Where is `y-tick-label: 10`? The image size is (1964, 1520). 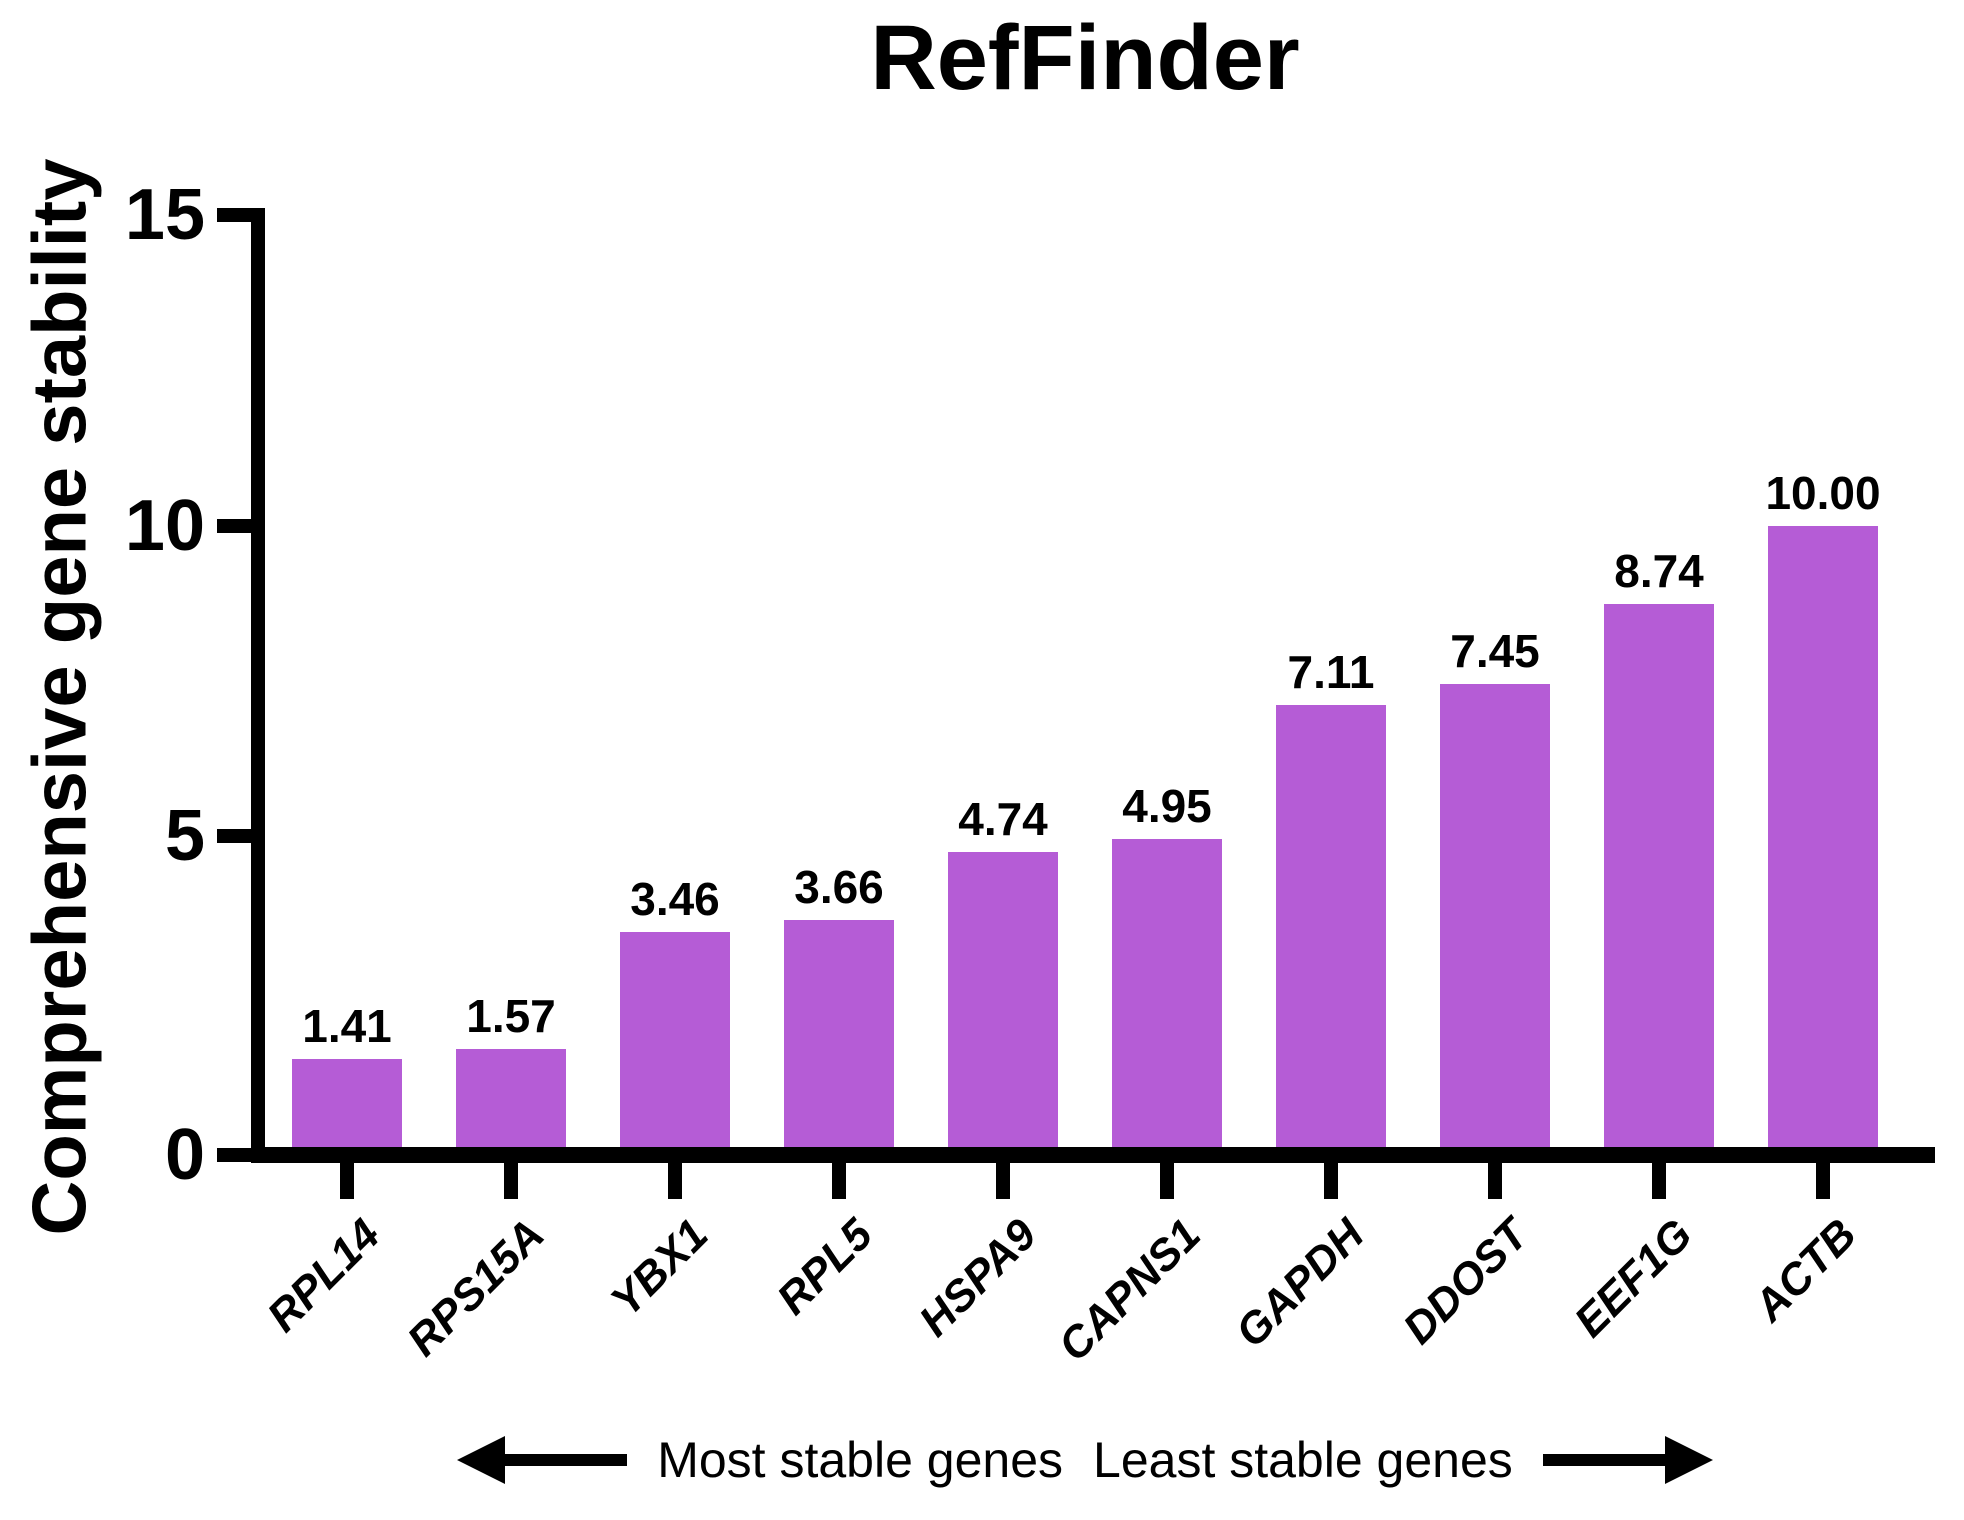 y-tick-label: 10 is located at coordinates (164, 525).